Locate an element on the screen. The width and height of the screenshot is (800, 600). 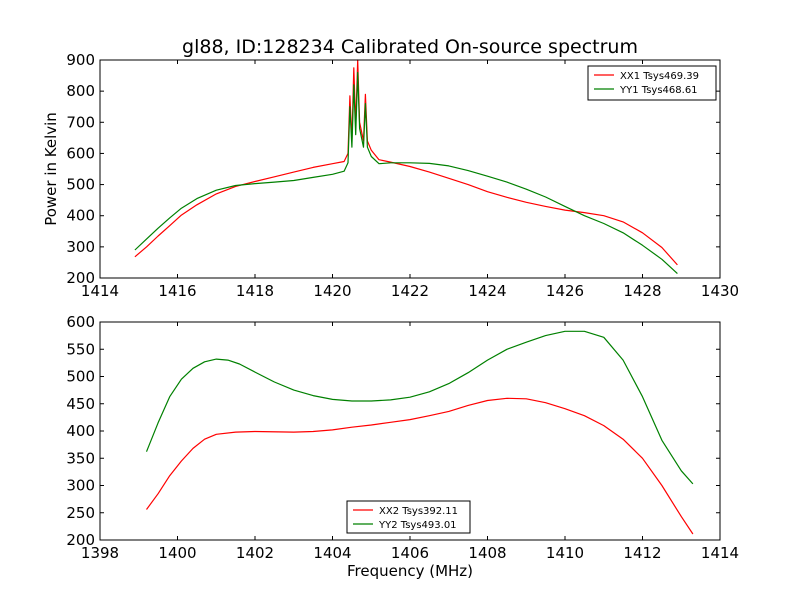
legend-label: YY1 Tsys468.61 is located at coordinates (658, 90).